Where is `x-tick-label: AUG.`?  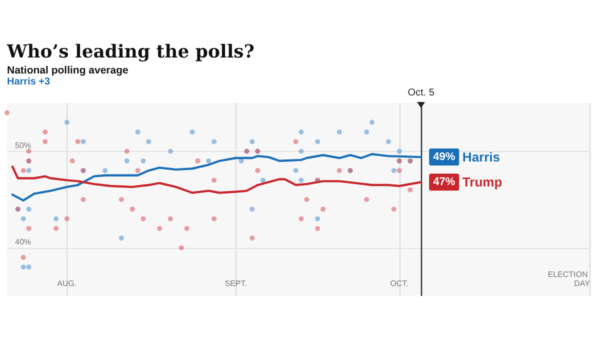
x-tick-label: AUG. is located at coordinates (67, 283).